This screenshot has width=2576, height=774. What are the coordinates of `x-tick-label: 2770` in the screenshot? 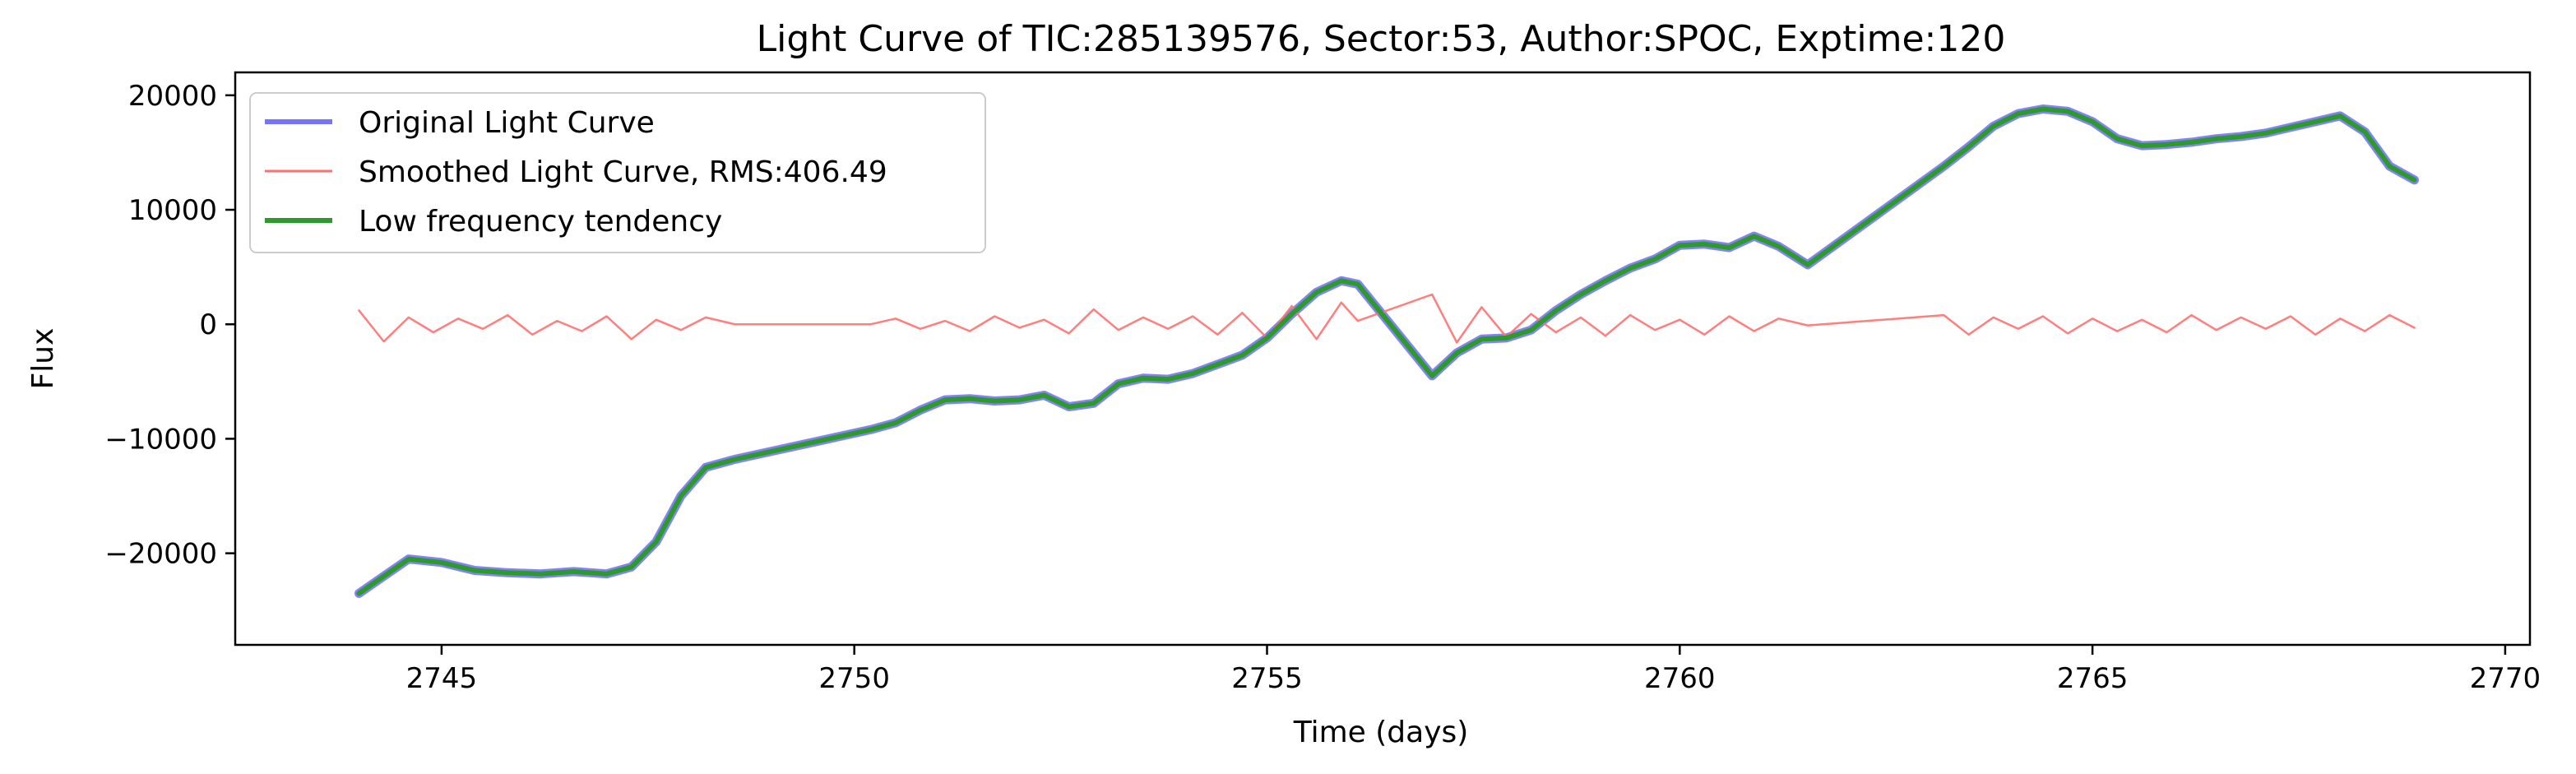 It's located at (2506, 678).